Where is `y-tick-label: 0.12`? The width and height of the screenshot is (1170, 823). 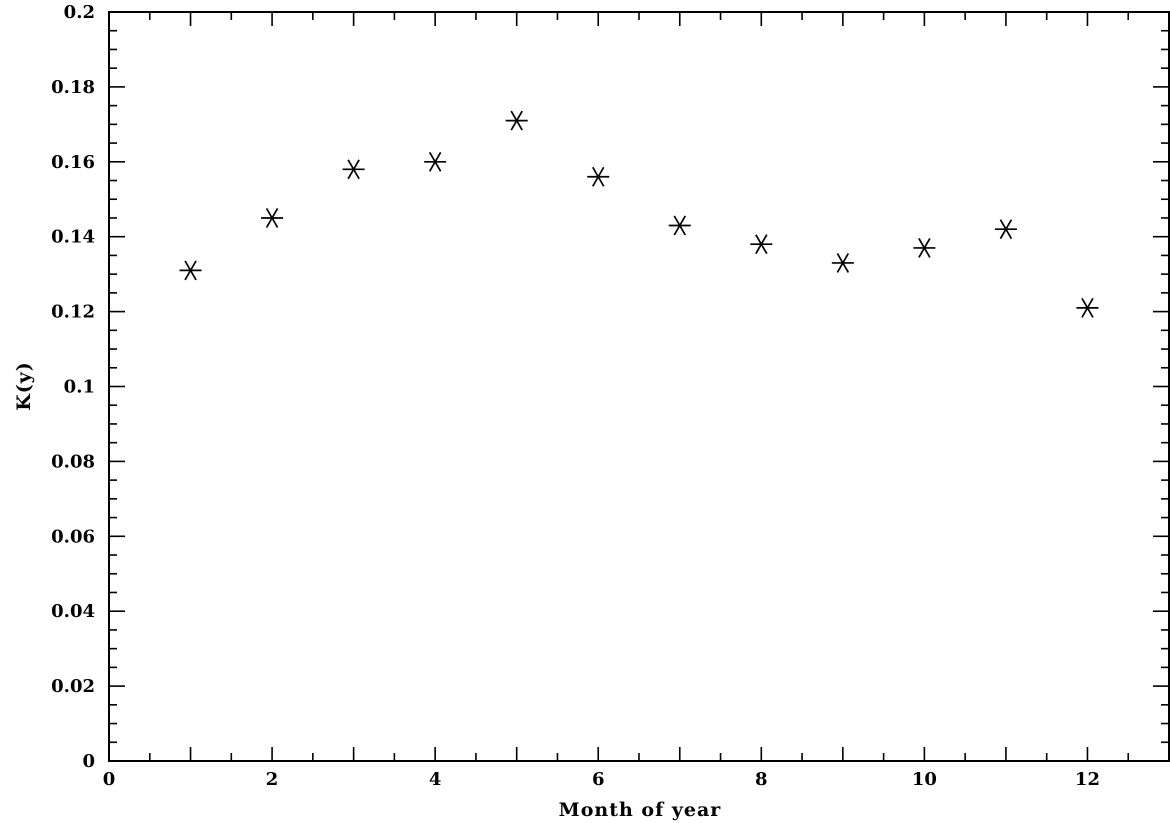 y-tick-label: 0.12 is located at coordinates (73, 312).